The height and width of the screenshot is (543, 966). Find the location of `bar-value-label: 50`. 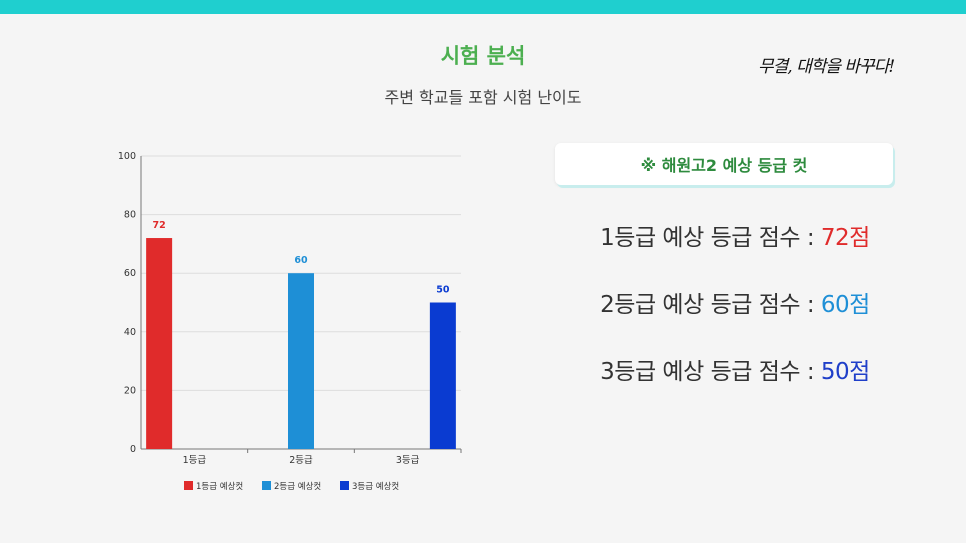

bar-value-label: 50 is located at coordinates (443, 290).